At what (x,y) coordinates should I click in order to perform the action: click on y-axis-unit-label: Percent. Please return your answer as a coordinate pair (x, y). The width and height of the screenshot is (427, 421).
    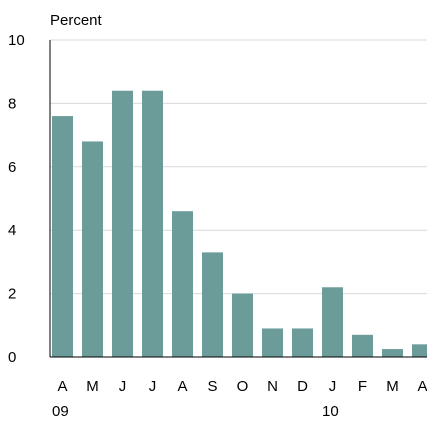
    Looking at the image, I should click on (76, 20).